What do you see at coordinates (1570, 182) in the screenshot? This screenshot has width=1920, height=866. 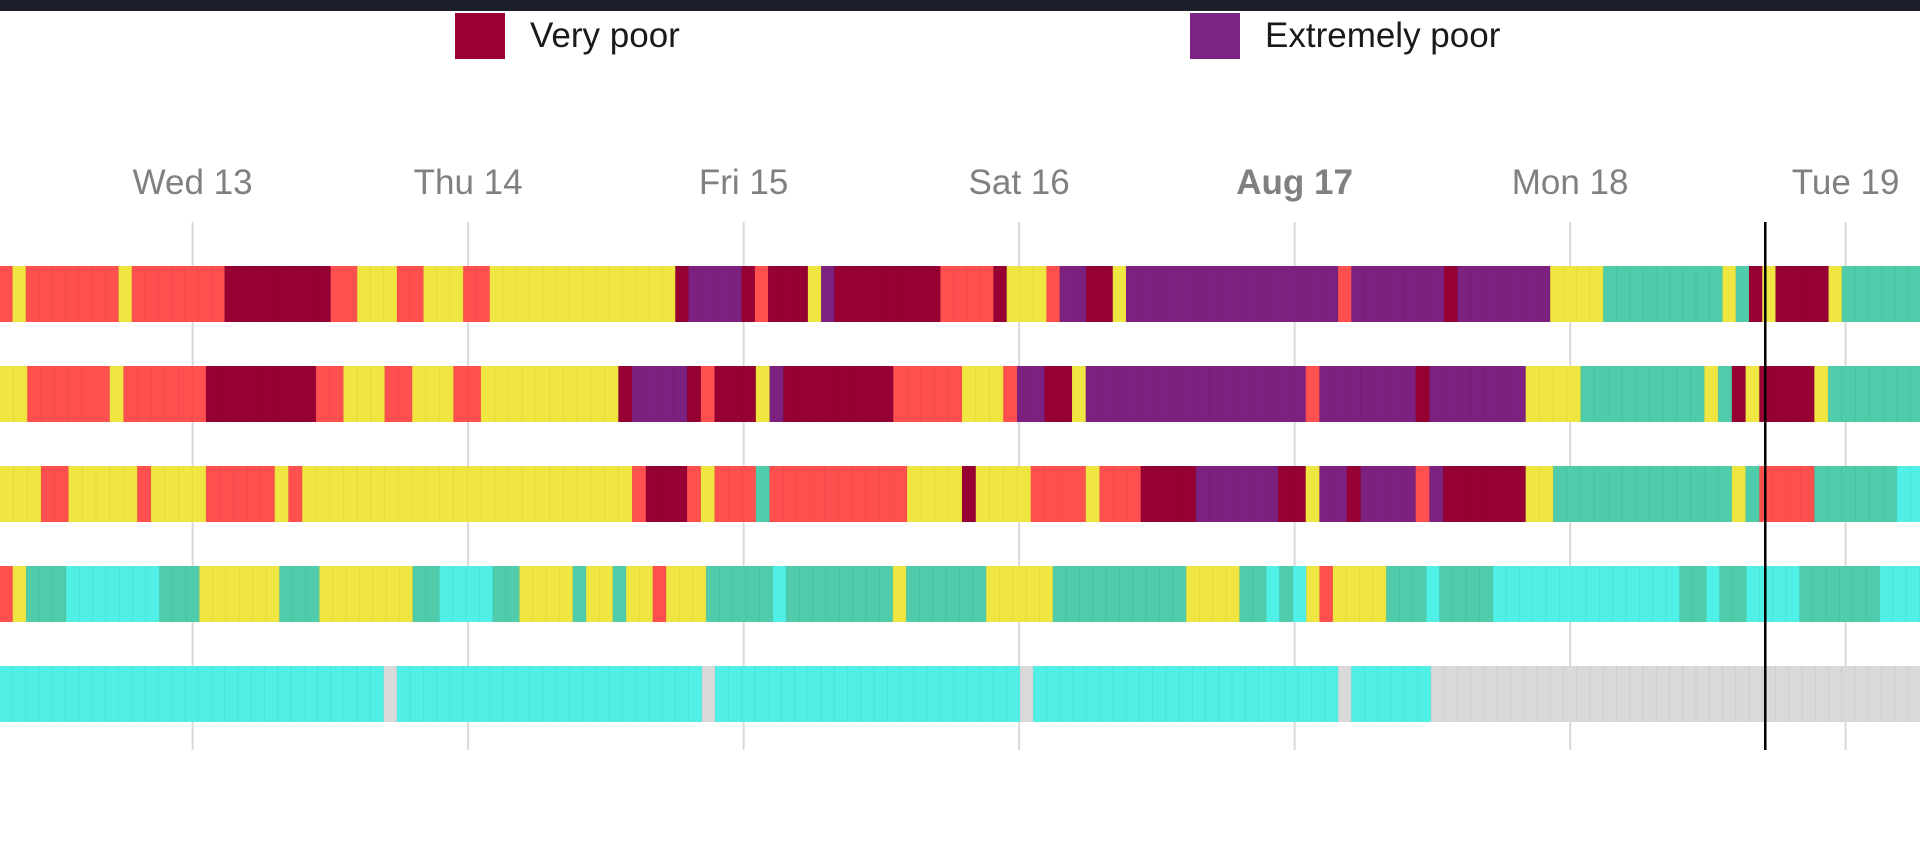 I see `x-tick-label: Mon 18` at bounding box center [1570, 182].